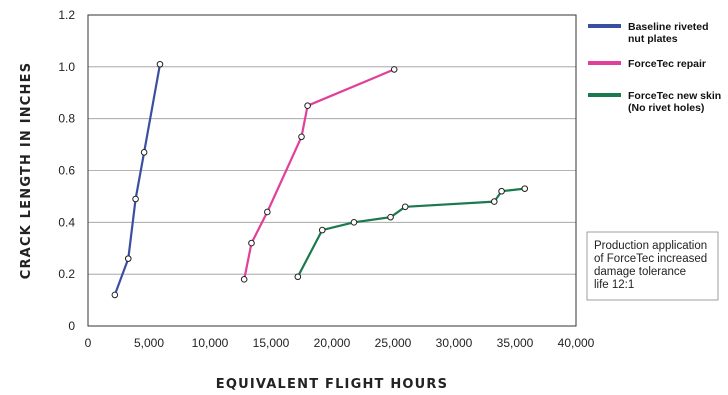  I want to click on legend-label: ForceTec new skin, so click(674, 96).